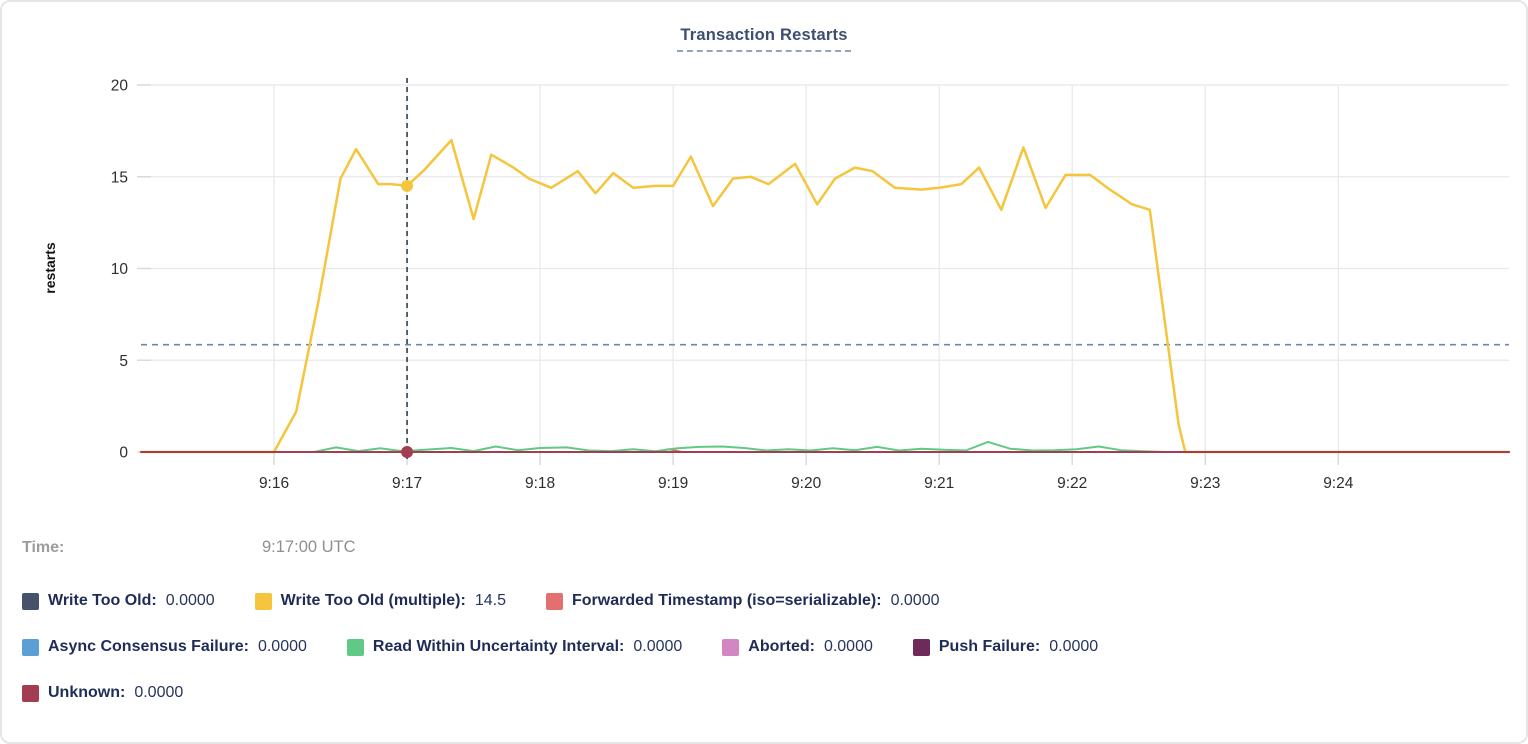  I want to click on x-tick-label: 9:18, so click(540, 483).